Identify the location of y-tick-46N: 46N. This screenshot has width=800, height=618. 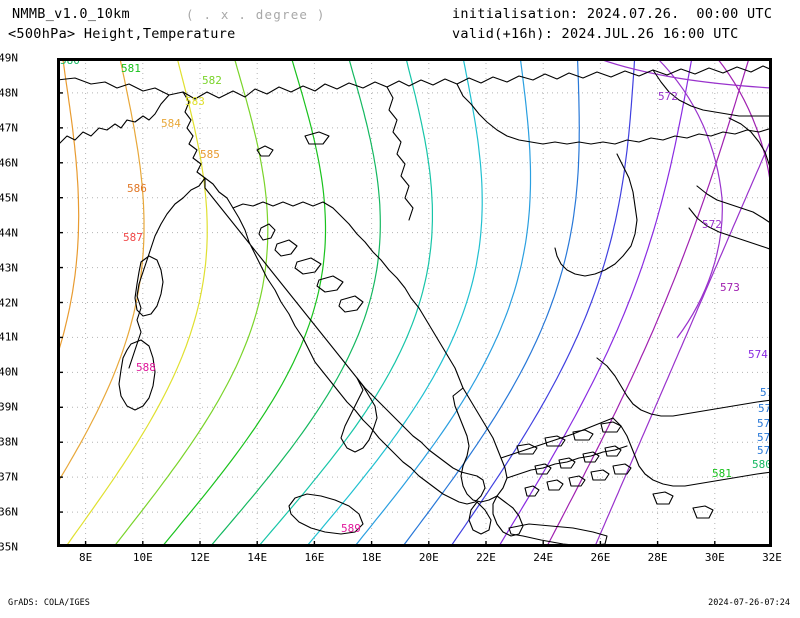
(9, 163).